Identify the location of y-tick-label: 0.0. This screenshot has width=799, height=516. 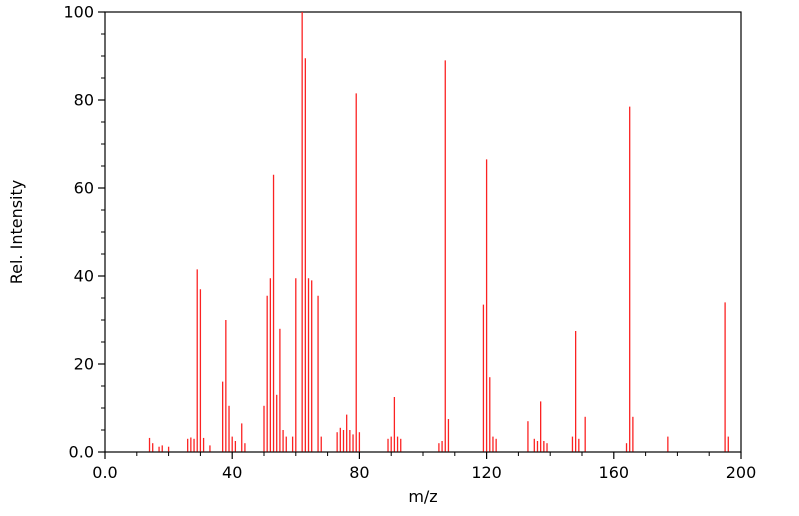
(81, 452).